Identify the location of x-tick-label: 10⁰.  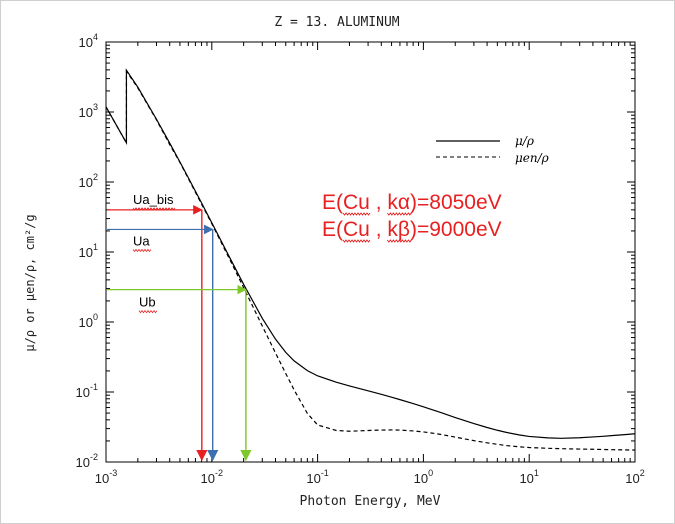
(423, 477).